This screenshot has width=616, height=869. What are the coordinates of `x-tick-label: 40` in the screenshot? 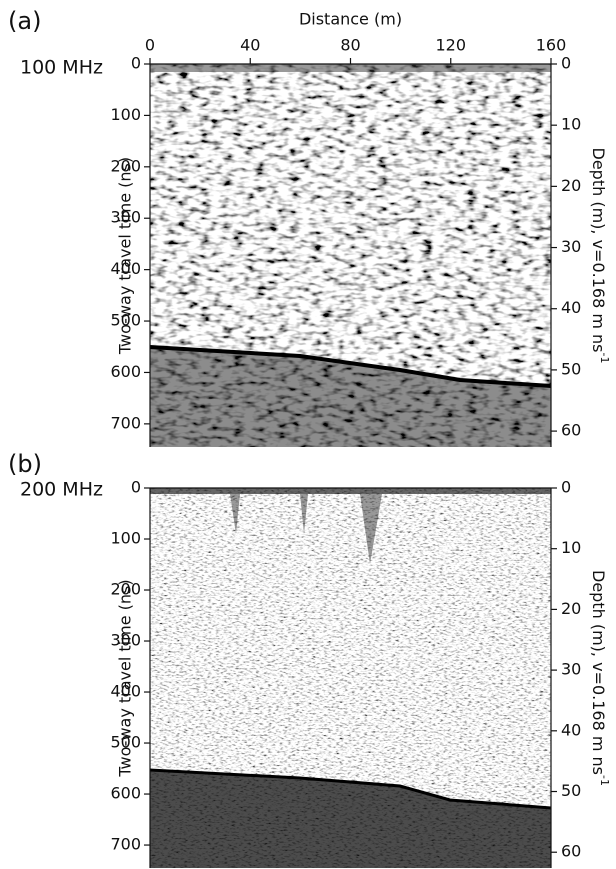 It's located at (250, 45).